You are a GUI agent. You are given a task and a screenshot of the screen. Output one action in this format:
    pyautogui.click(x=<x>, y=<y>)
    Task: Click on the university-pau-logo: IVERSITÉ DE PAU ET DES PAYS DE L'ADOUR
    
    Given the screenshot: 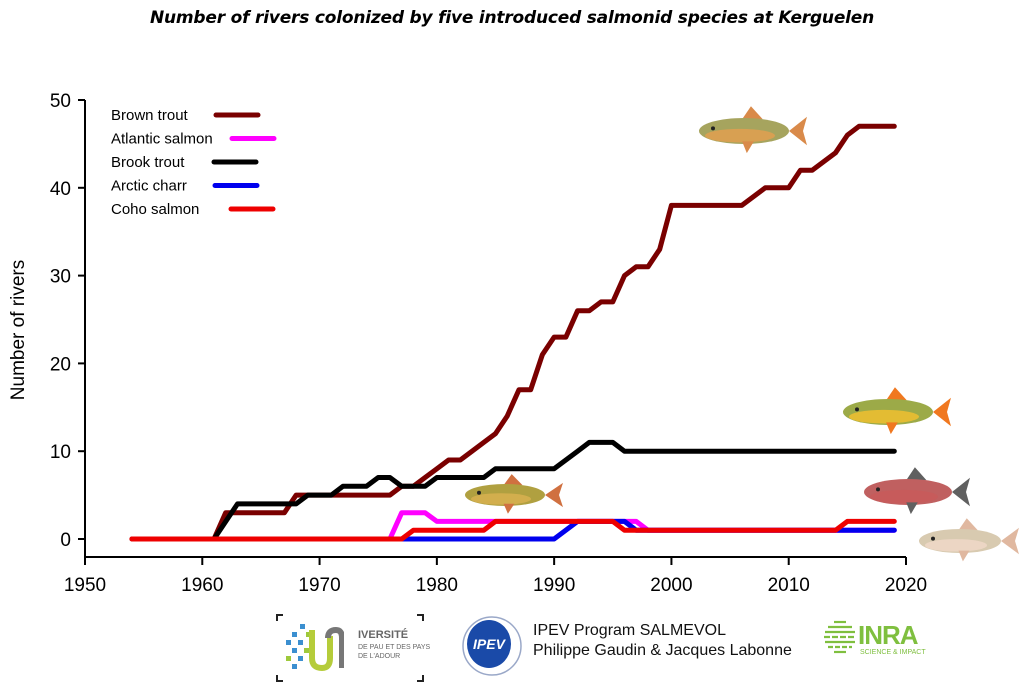 What is the action you would take?
    pyautogui.click(x=353, y=648)
    